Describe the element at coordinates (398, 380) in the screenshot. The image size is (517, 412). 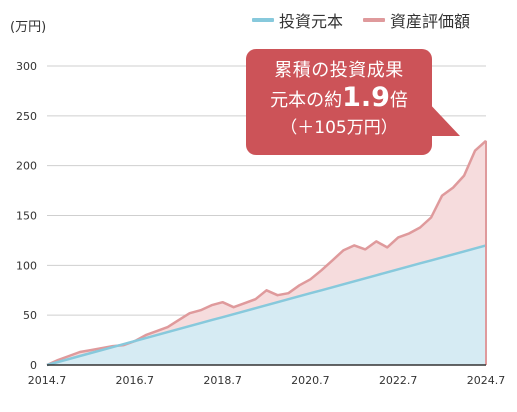
I see `x-tick-label: 2022.7` at that location.